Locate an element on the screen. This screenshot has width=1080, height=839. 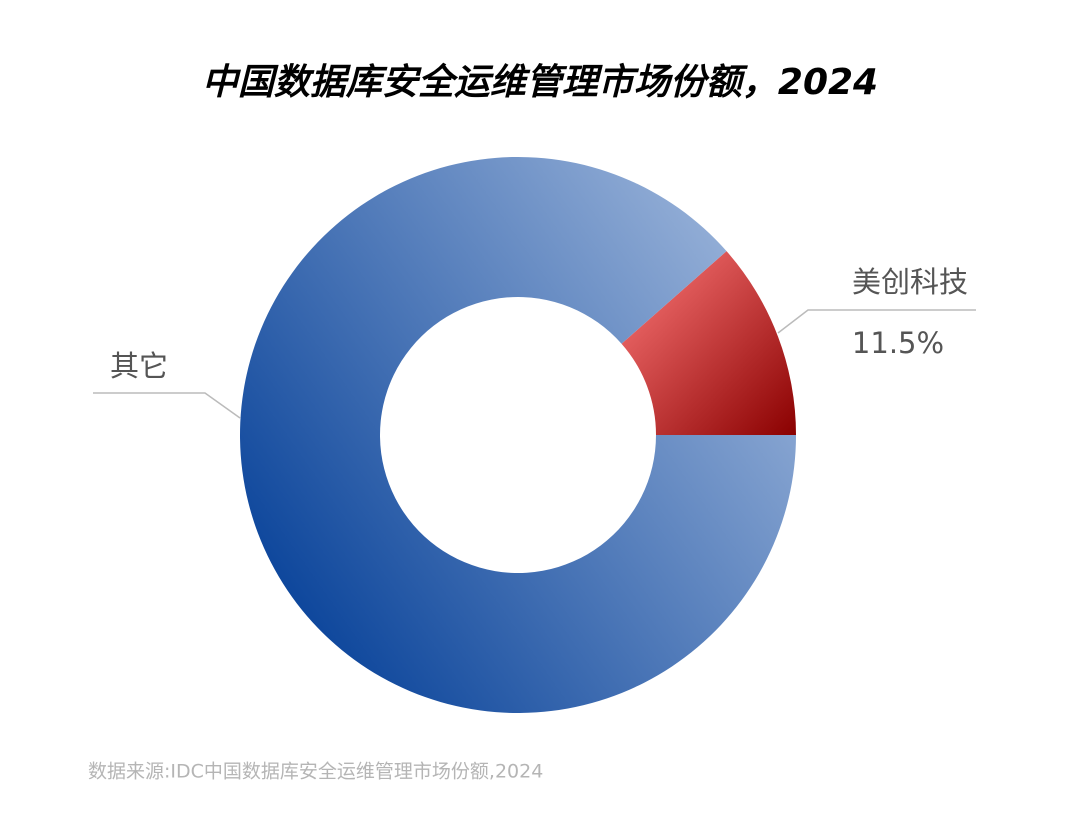
chart-title: 中国数据库安全运维管理市场份额，2024 is located at coordinates (540, 82).